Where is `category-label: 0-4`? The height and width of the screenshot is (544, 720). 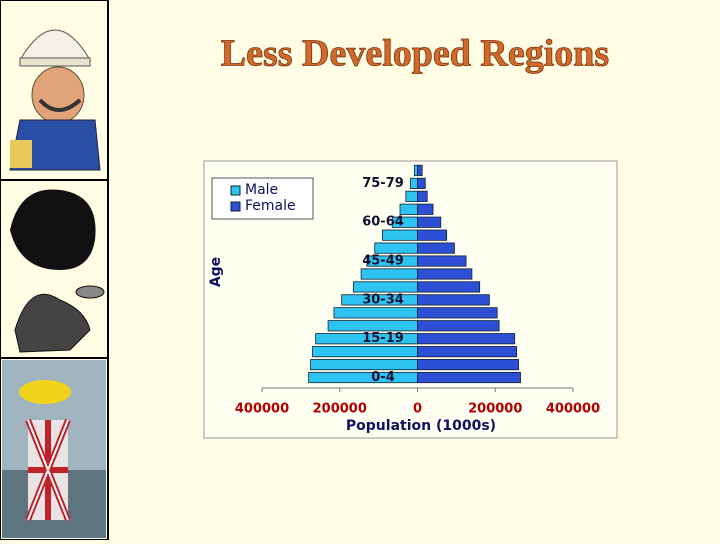 category-label: 0-4 is located at coordinates (383, 377).